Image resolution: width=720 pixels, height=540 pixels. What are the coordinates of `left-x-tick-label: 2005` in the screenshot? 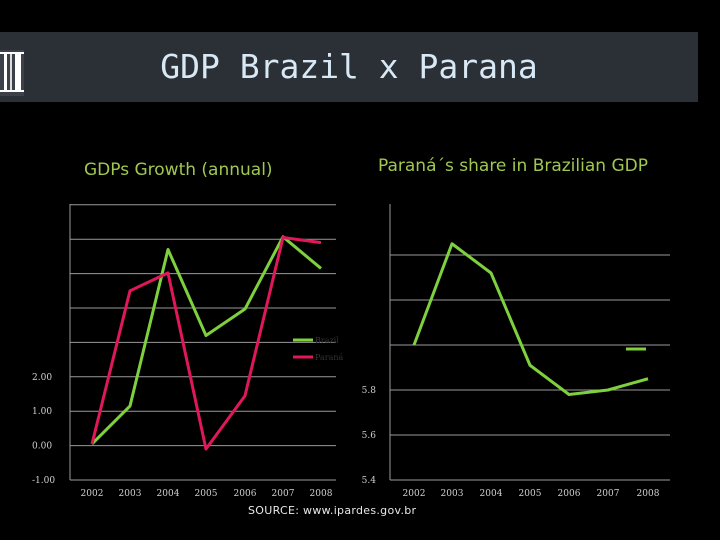 It's located at (206, 494).